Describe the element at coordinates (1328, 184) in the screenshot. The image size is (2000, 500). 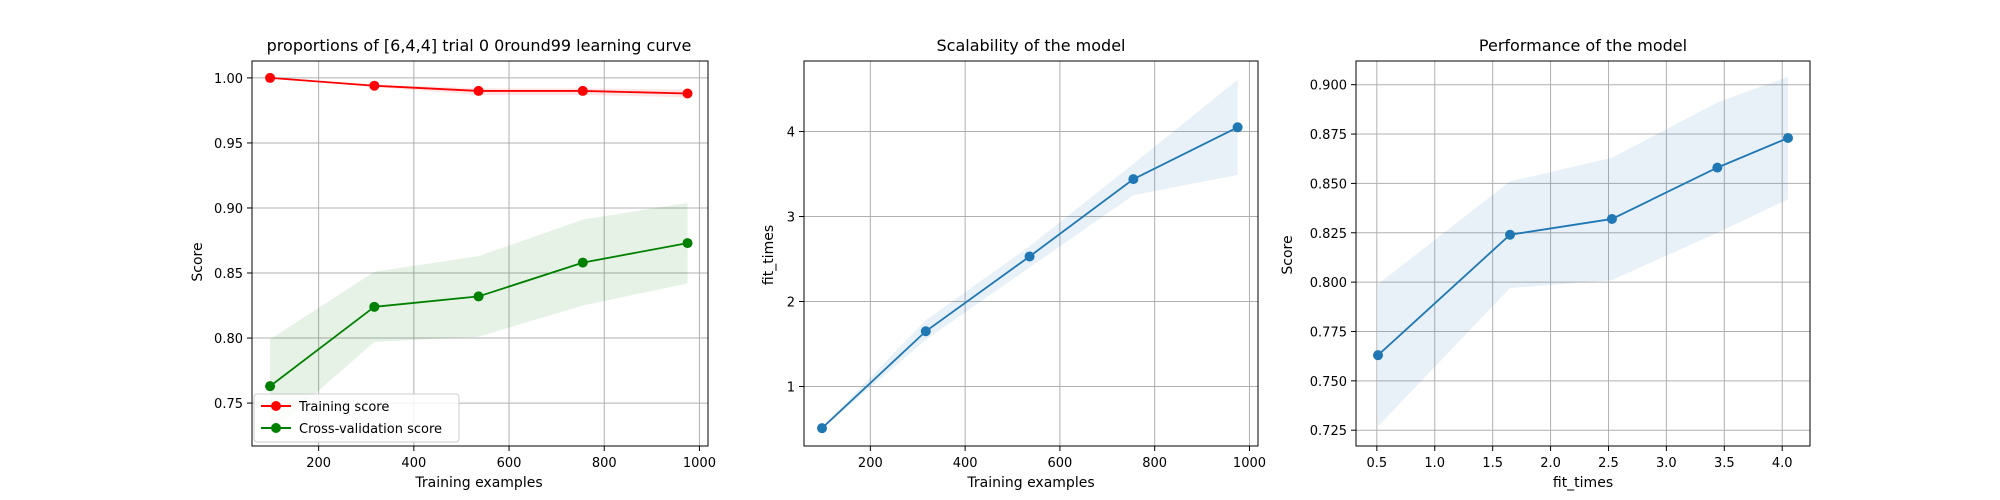
I see `performance-ytick-label: 0.850` at that location.